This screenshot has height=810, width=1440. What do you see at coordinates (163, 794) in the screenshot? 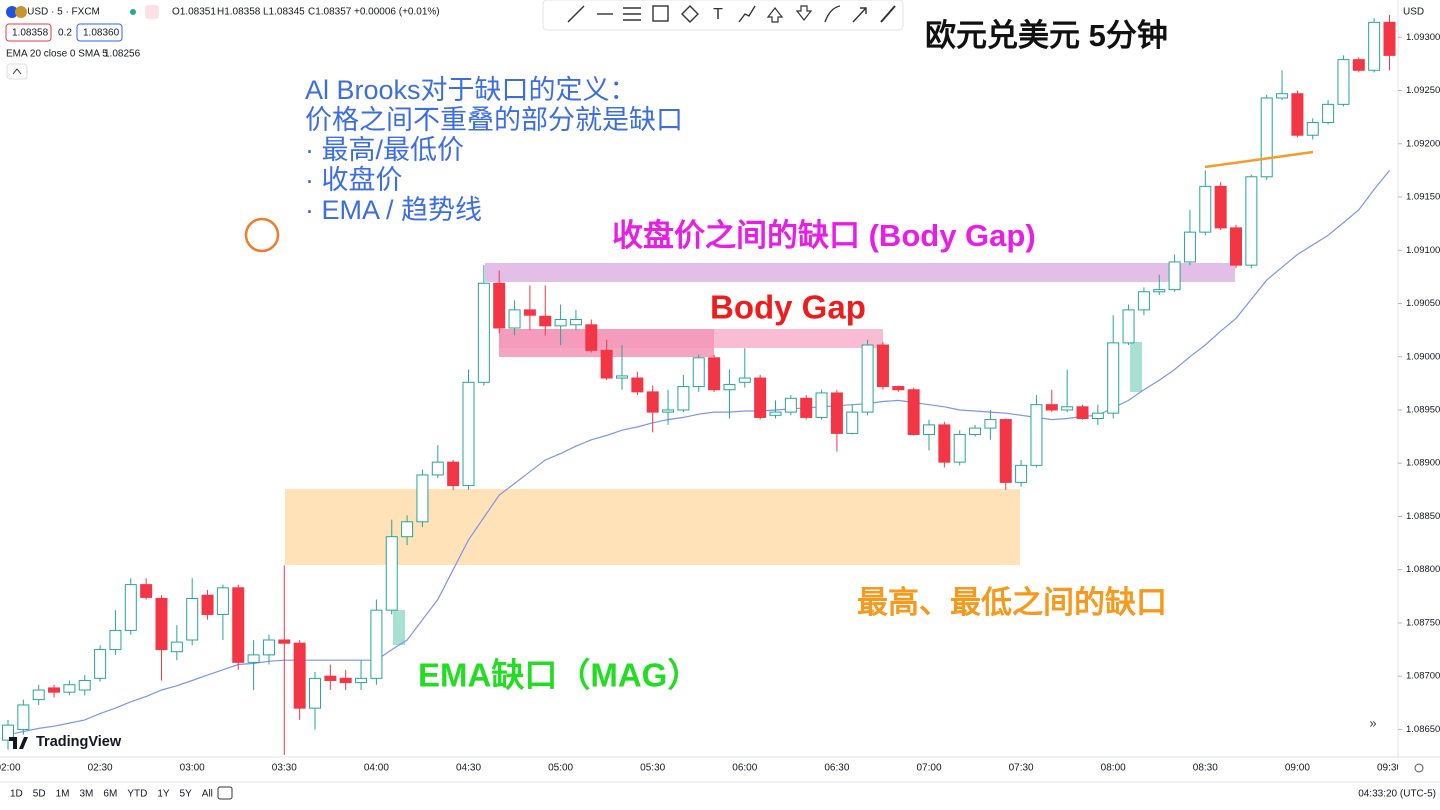
I see `range-button: 1Y` at bounding box center [163, 794].